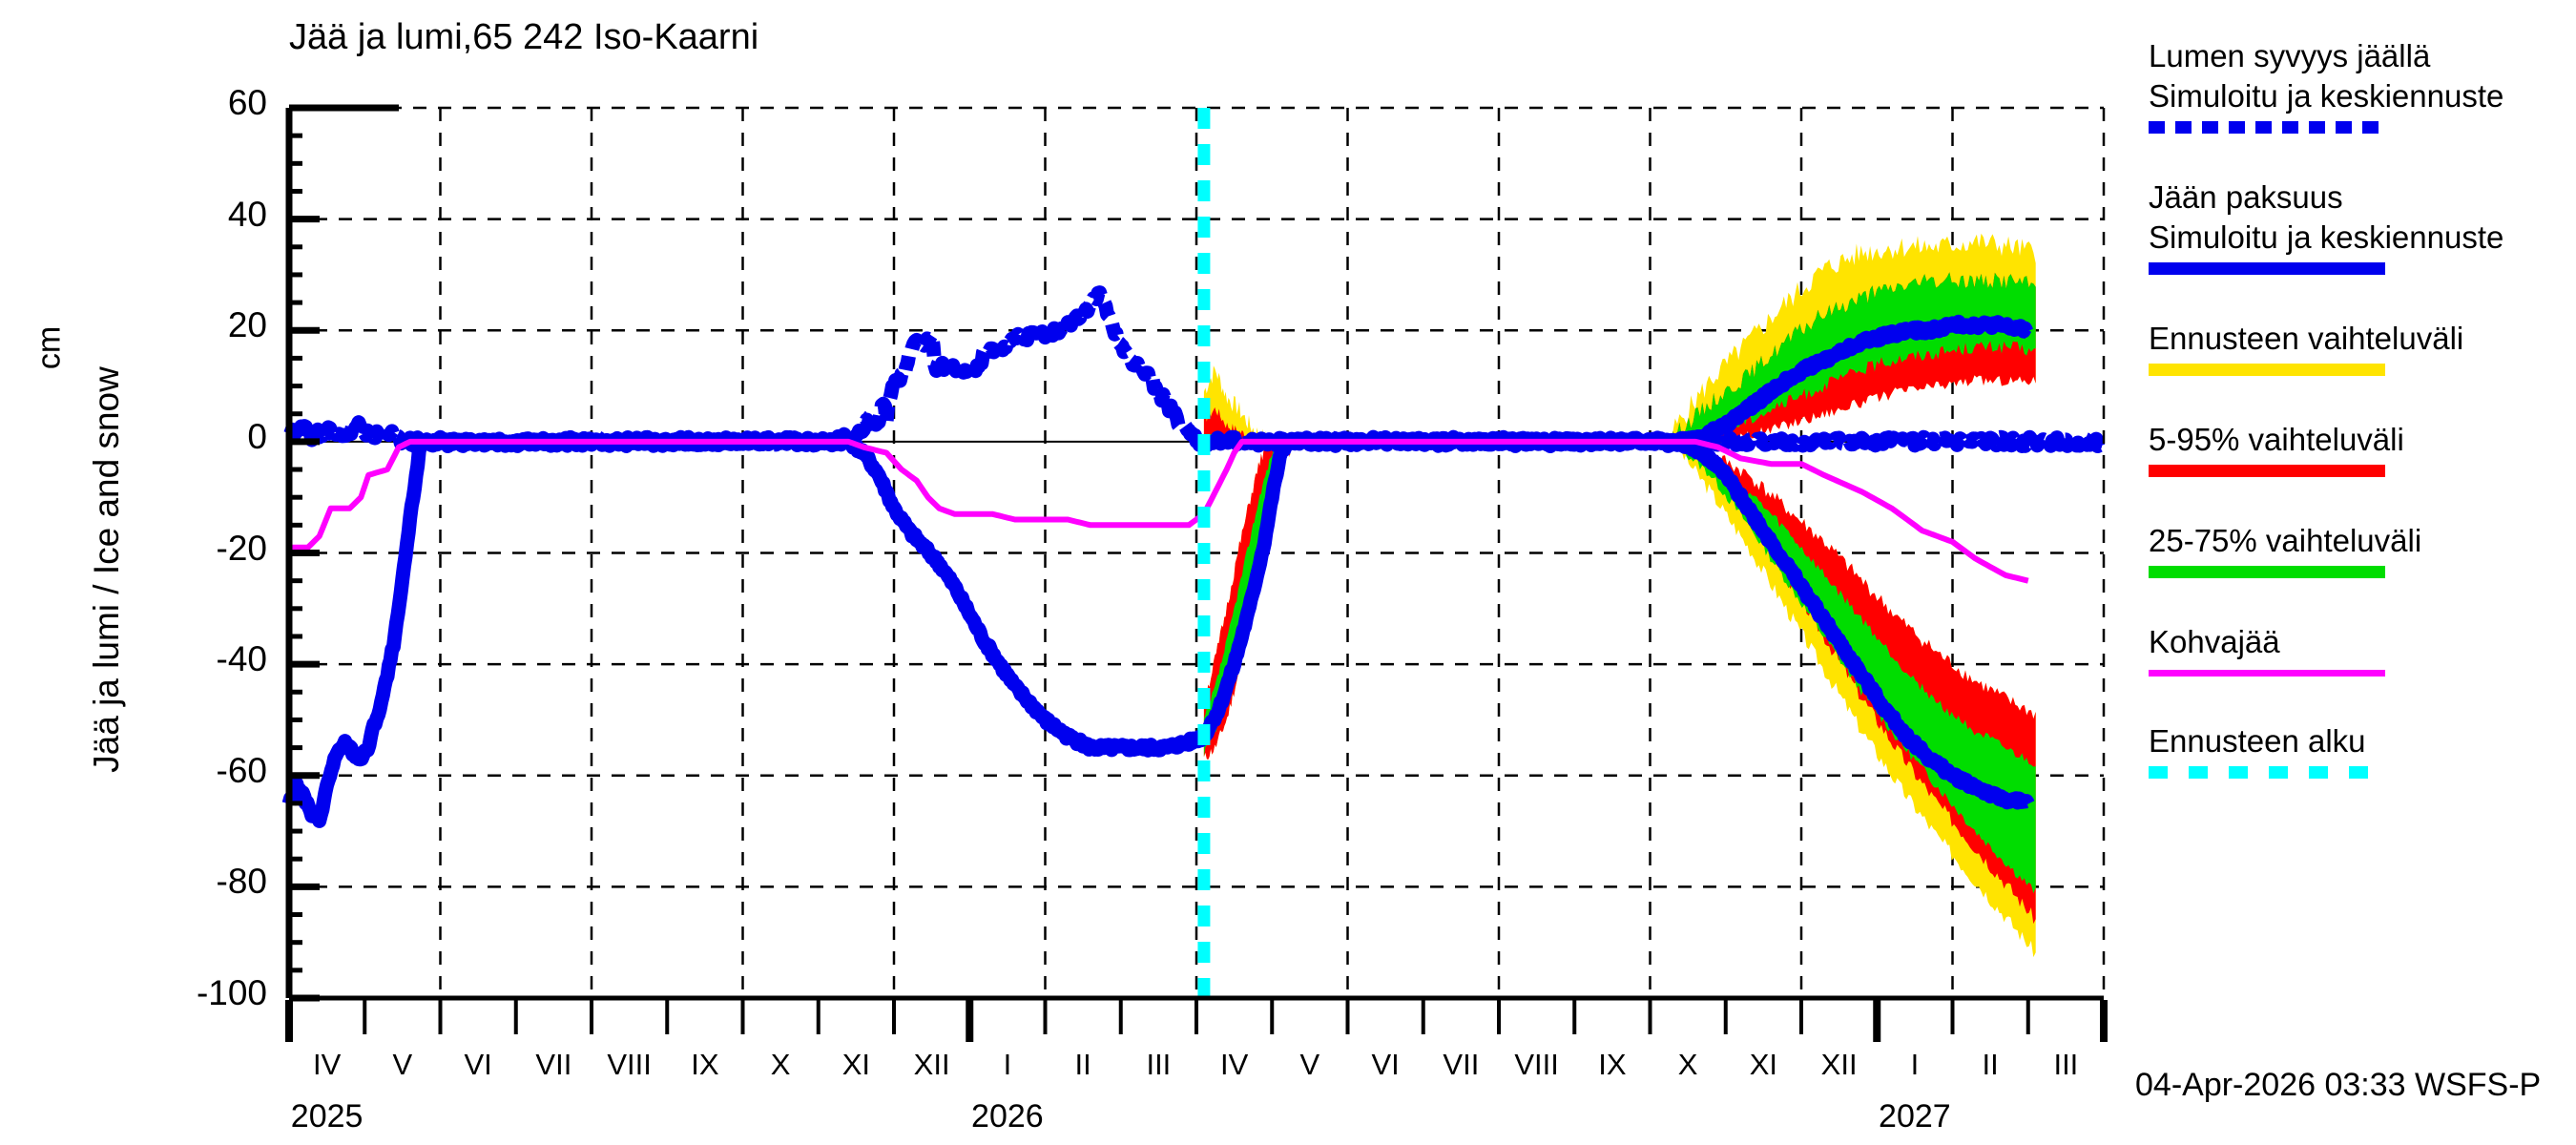 The width and height of the screenshot is (2576, 1145). I want to click on legend-item-title: Kohvajää, so click(2214, 641).